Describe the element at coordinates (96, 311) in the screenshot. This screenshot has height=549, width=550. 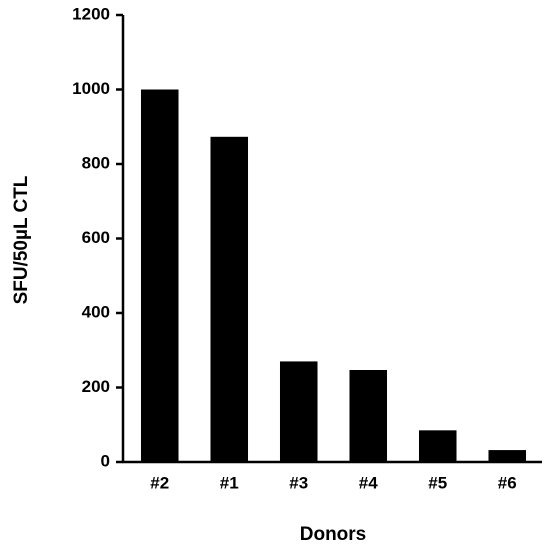
I see `y-tick-label: 400` at that location.